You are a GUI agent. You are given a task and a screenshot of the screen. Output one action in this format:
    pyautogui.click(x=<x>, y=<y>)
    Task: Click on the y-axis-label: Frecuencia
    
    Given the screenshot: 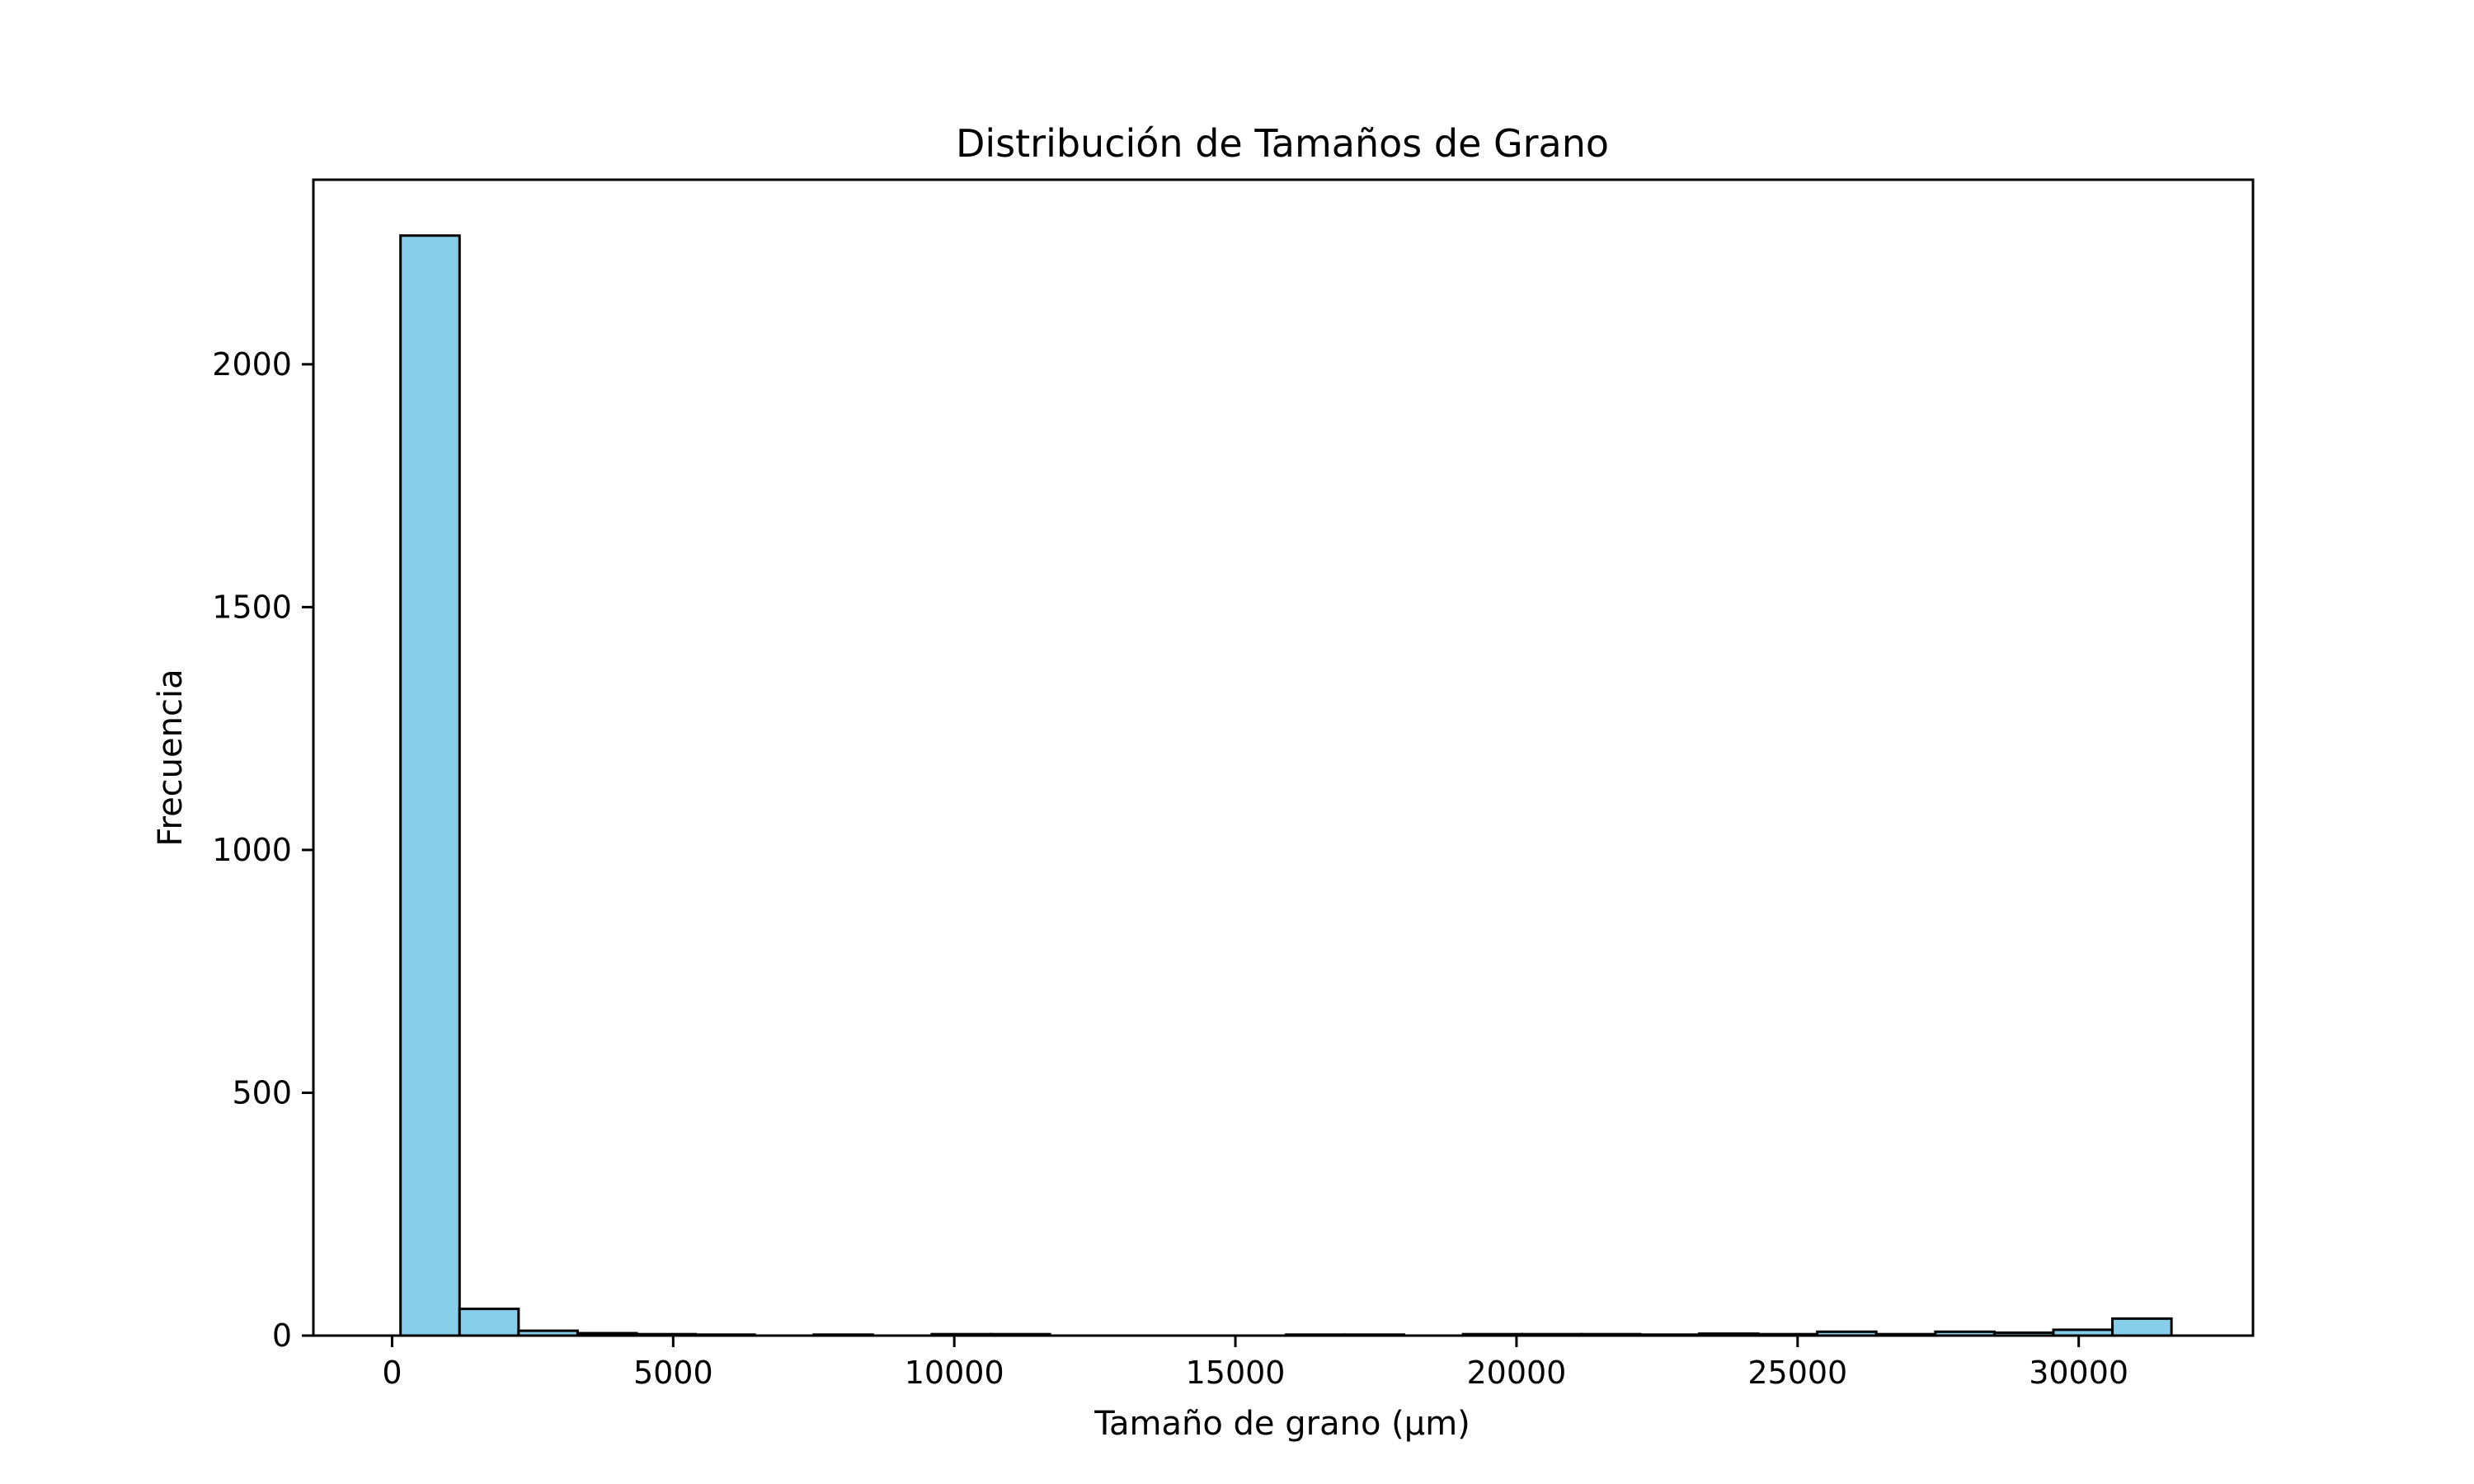 What is the action you would take?
    pyautogui.click(x=171, y=757)
    